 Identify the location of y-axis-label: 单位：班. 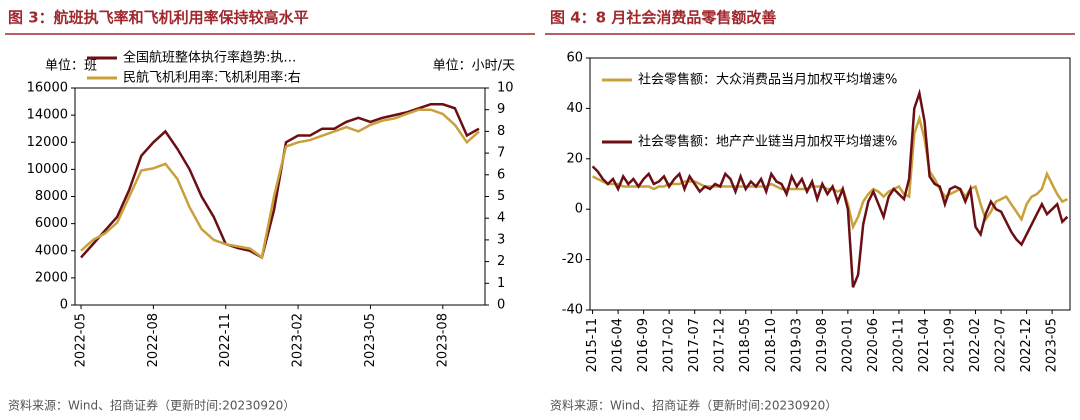
(71, 66).